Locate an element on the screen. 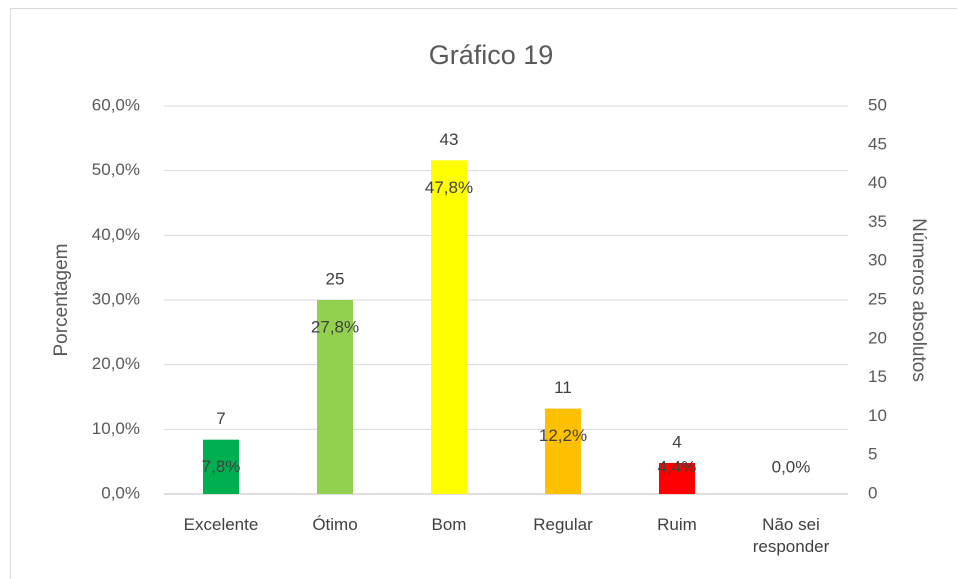  y-tick-label: 40,0% is located at coordinates (116, 234).